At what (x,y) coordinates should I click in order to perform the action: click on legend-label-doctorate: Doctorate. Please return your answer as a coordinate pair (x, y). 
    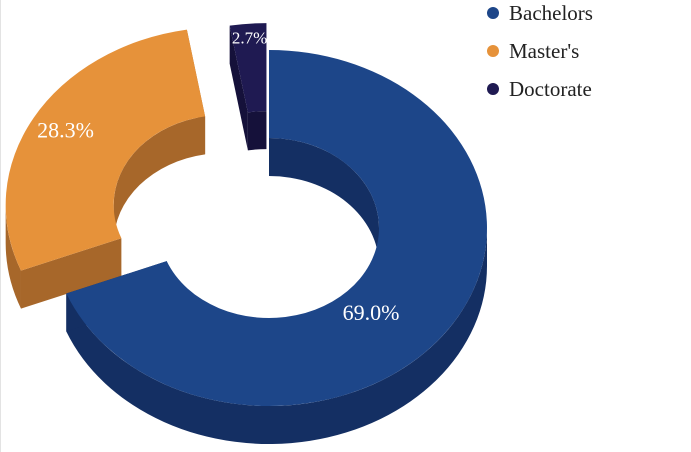
    Looking at the image, I should click on (550, 88).